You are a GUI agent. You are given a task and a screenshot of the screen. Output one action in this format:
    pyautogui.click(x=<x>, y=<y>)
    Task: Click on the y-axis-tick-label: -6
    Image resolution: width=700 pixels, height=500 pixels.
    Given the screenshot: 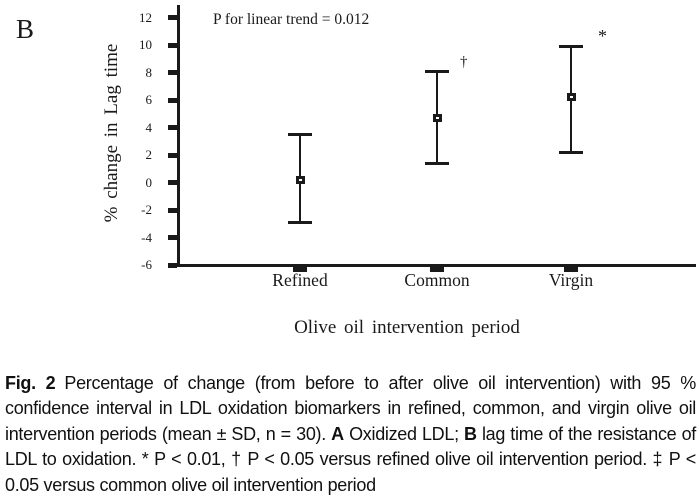 What is the action you would take?
    pyautogui.click(x=146, y=265)
    